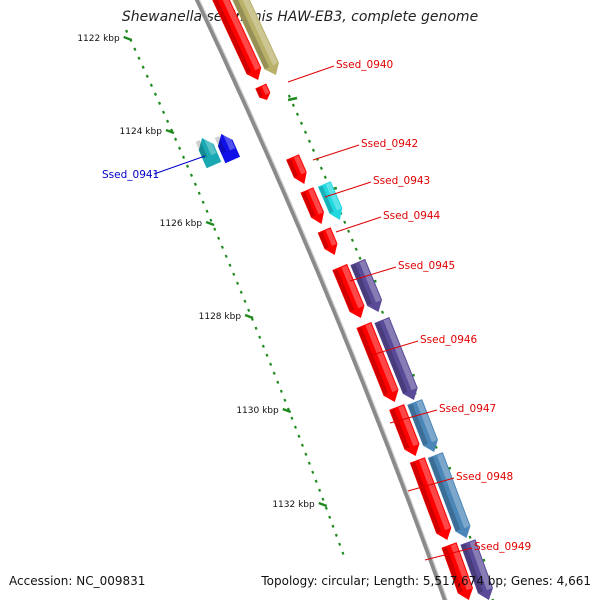 The height and width of the screenshot is (600, 600). Describe the element at coordinates (130, 175) in the screenshot. I see `gene-label-ssed-0941: Ssed_0941` at that location.